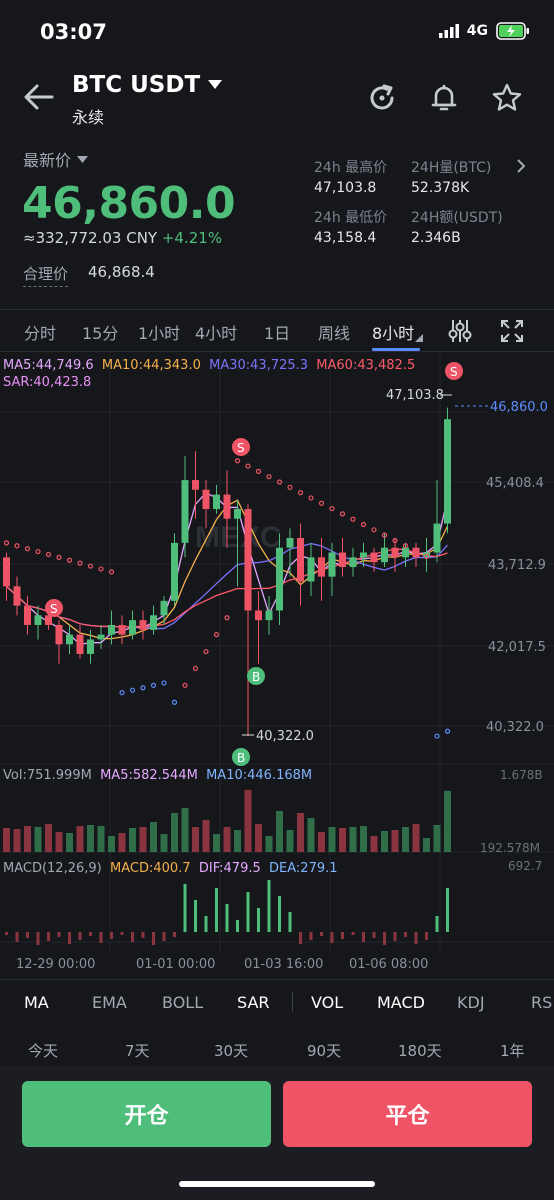  I want to click on tab-indicator-boll: BOLL, so click(183, 1002).